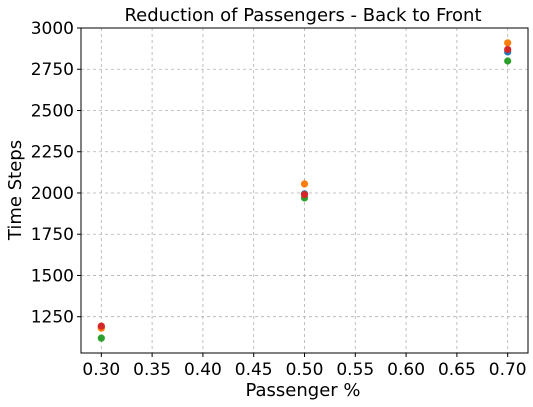  I want to click on x-ticks: 0.30 0.35 0.40 0.45 0.50 0.55 0.60 0.65 0.70, so click(304, 366).